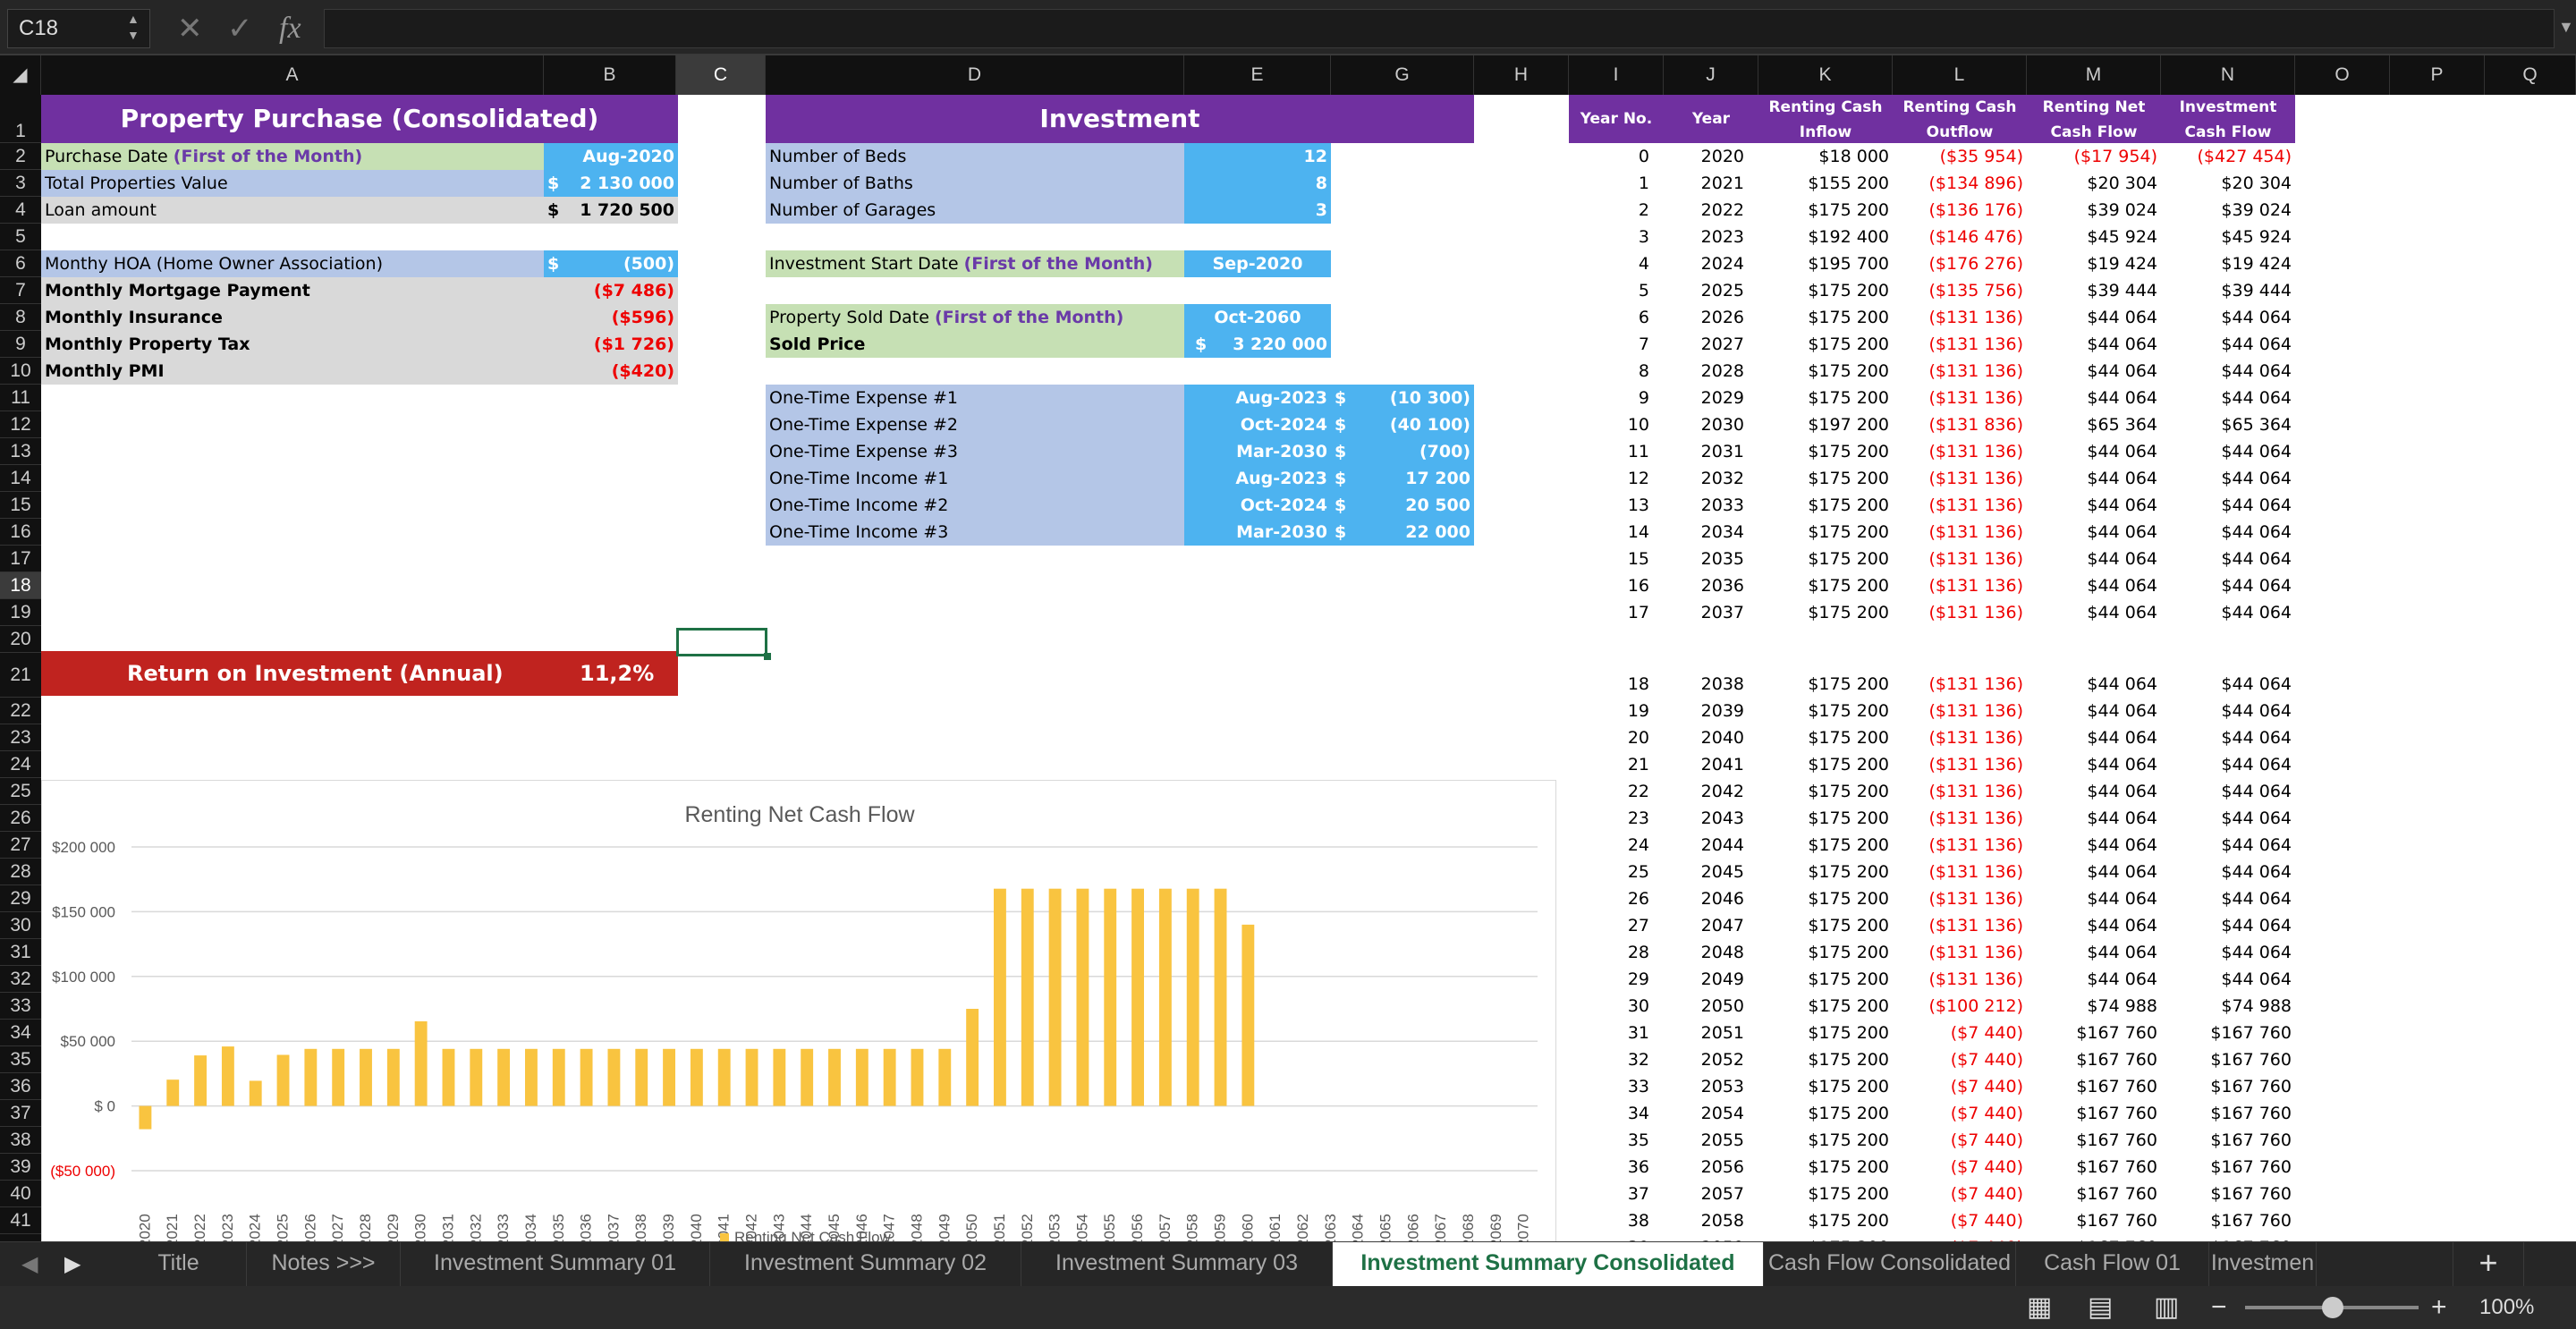 The height and width of the screenshot is (1329, 2576). I want to click on table-header: Year, so click(1711, 119).